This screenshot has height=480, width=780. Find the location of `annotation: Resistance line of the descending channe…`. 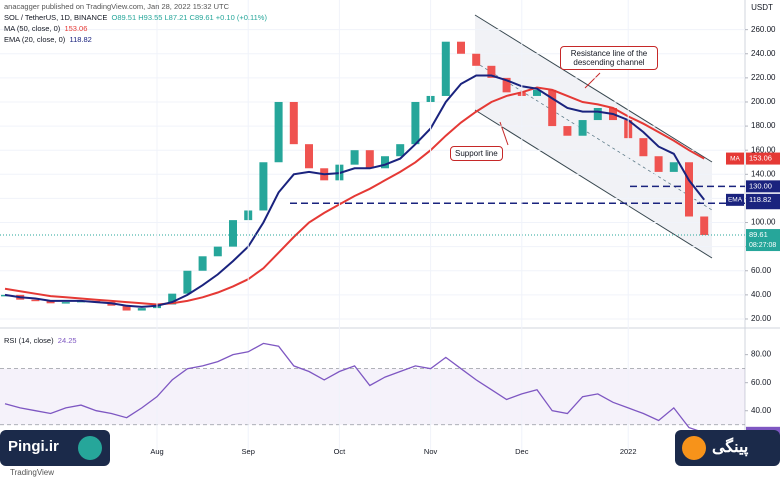

annotation: Resistance line of the descending channe… is located at coordinates (609, 58).